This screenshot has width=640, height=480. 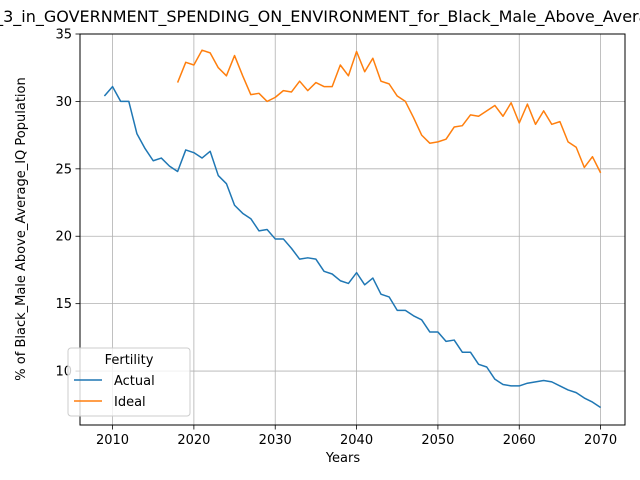 What do you see at coordinates (63, 169) in the screenshot?
I see `y-tick-label: 25` at bounding box center [63, 169].